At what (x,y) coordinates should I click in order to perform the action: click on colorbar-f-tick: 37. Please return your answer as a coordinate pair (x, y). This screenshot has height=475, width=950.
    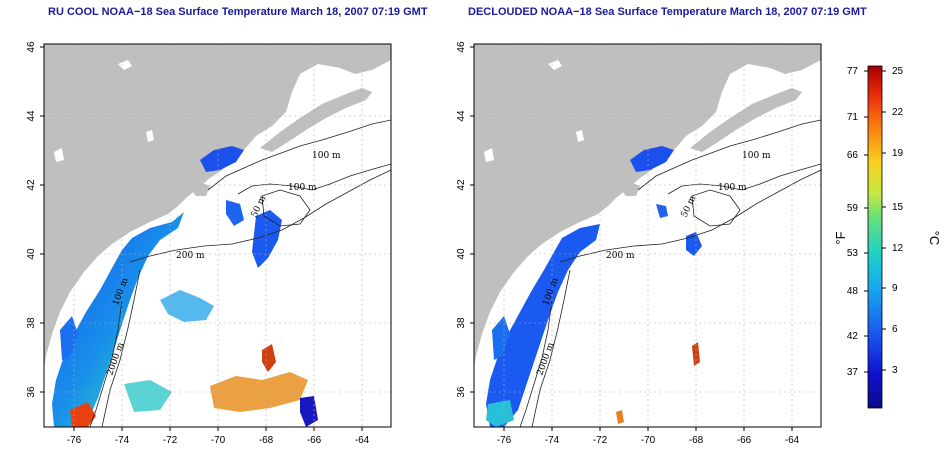
    Looking at the image, I should click on (853, 372).